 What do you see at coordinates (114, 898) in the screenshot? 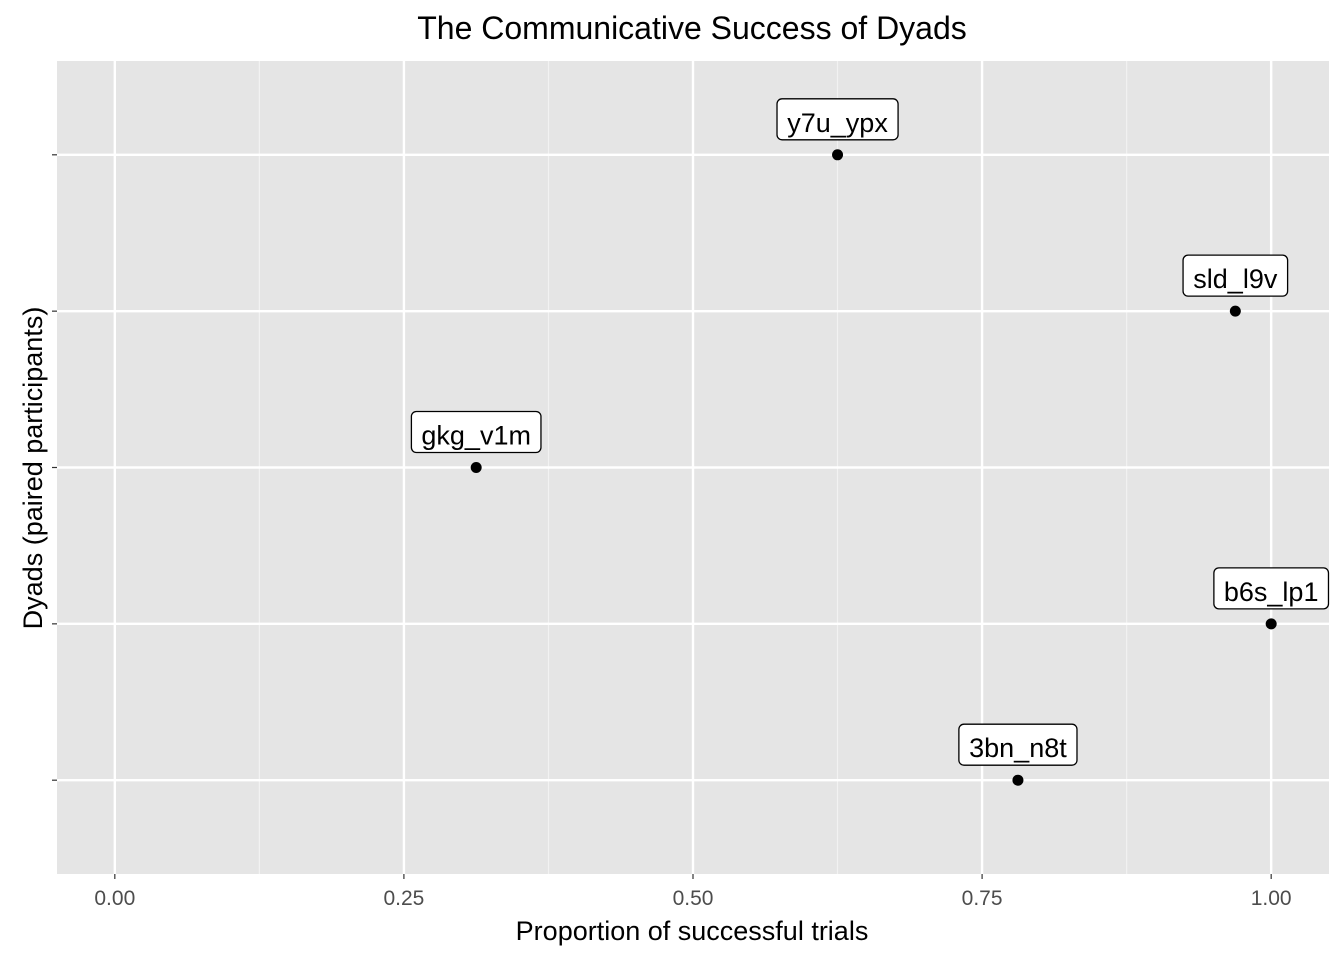
I see `x-tick-label: 0.00` at bounding box center [114, 898].